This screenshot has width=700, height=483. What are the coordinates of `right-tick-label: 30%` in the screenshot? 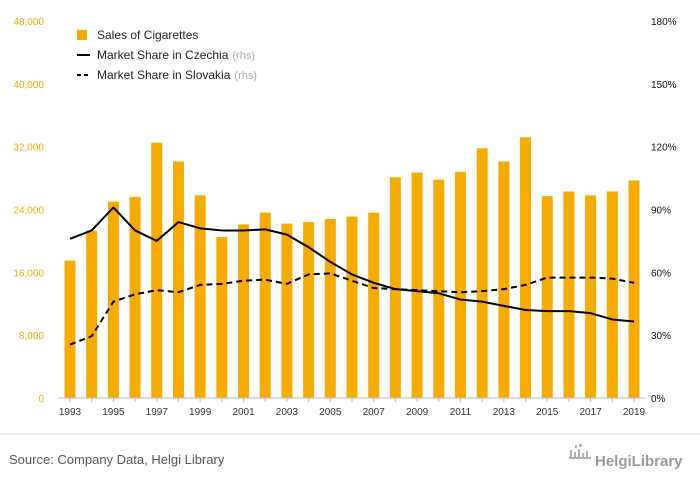 It's located at (661, 336).